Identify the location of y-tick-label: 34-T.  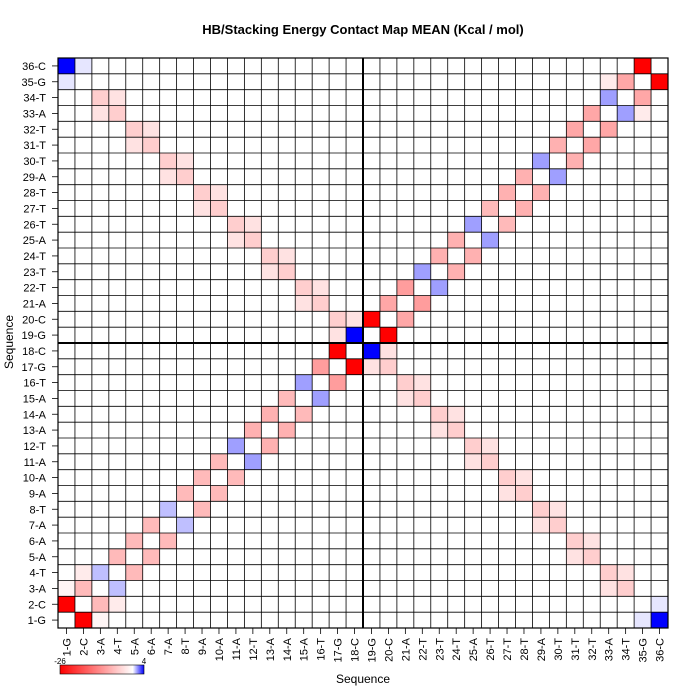
(34, 99).